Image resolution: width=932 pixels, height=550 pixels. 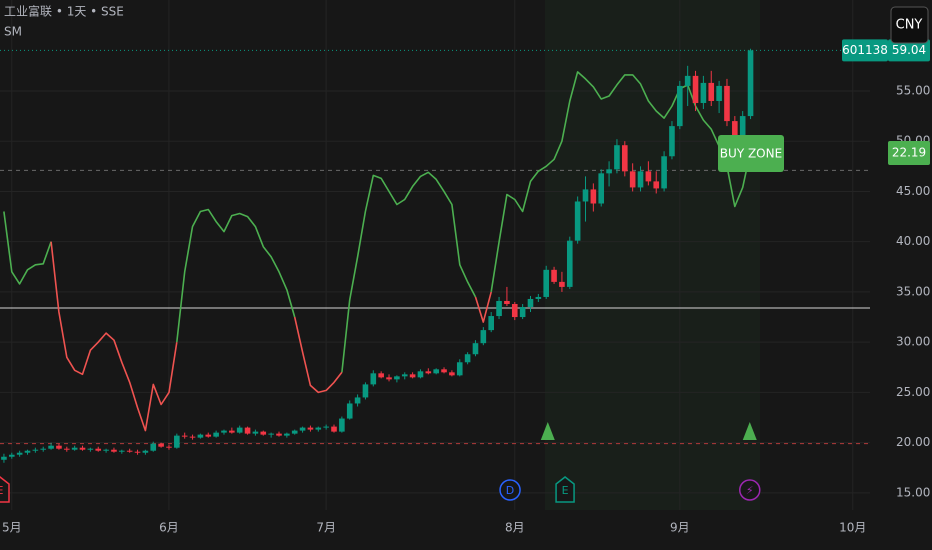 What do you see at coordinates (913, 90) in the screenshot?
I see `y-tick-label: 55.00` at bounding box center [913, 90].